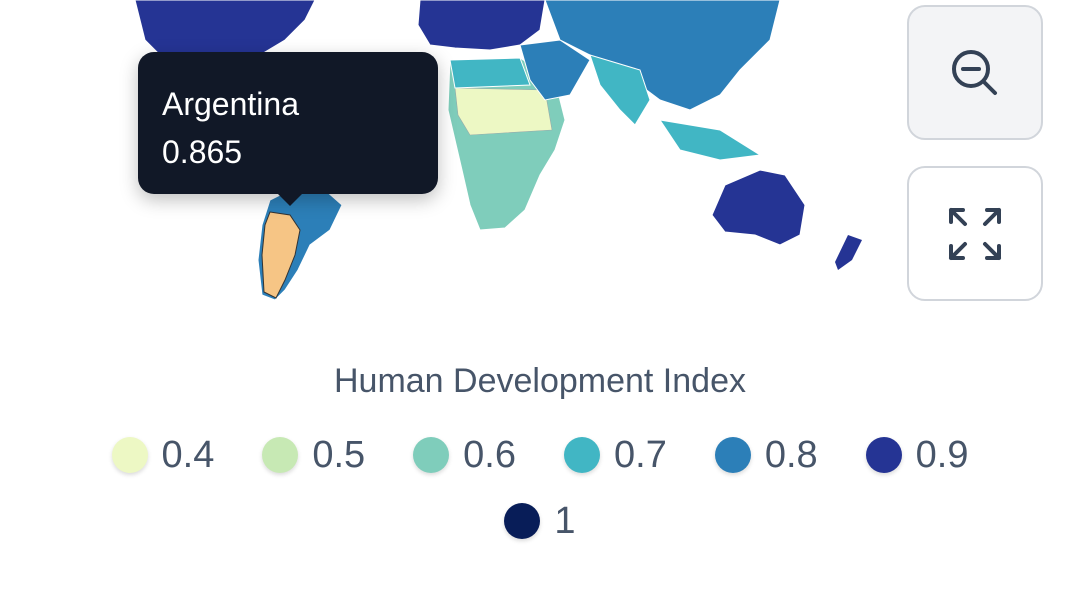  I want to click on legend-item: 0.5, so click(313, 455).